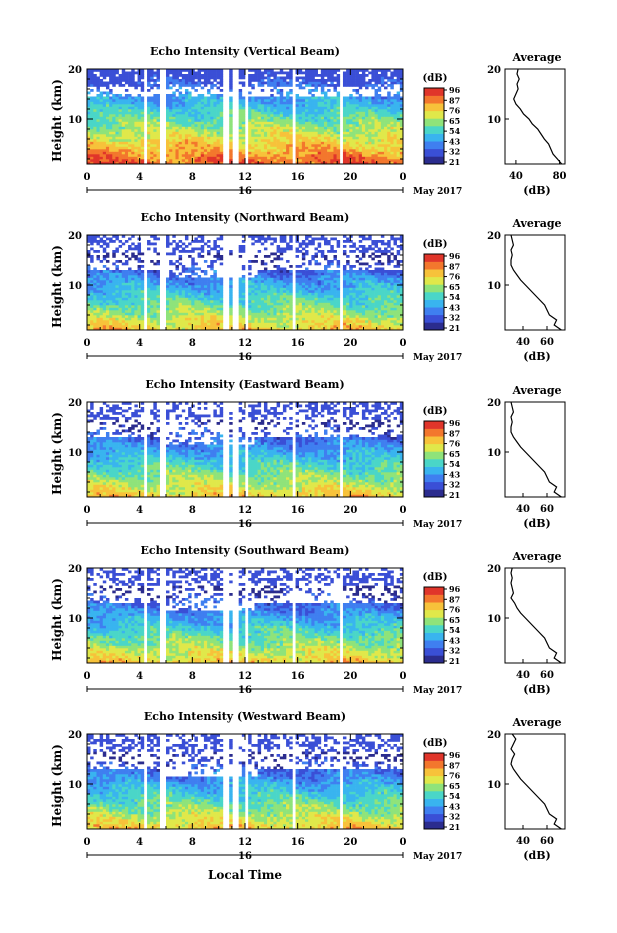  I want to click on average-y-tick-label: 20, so click(494, 70).